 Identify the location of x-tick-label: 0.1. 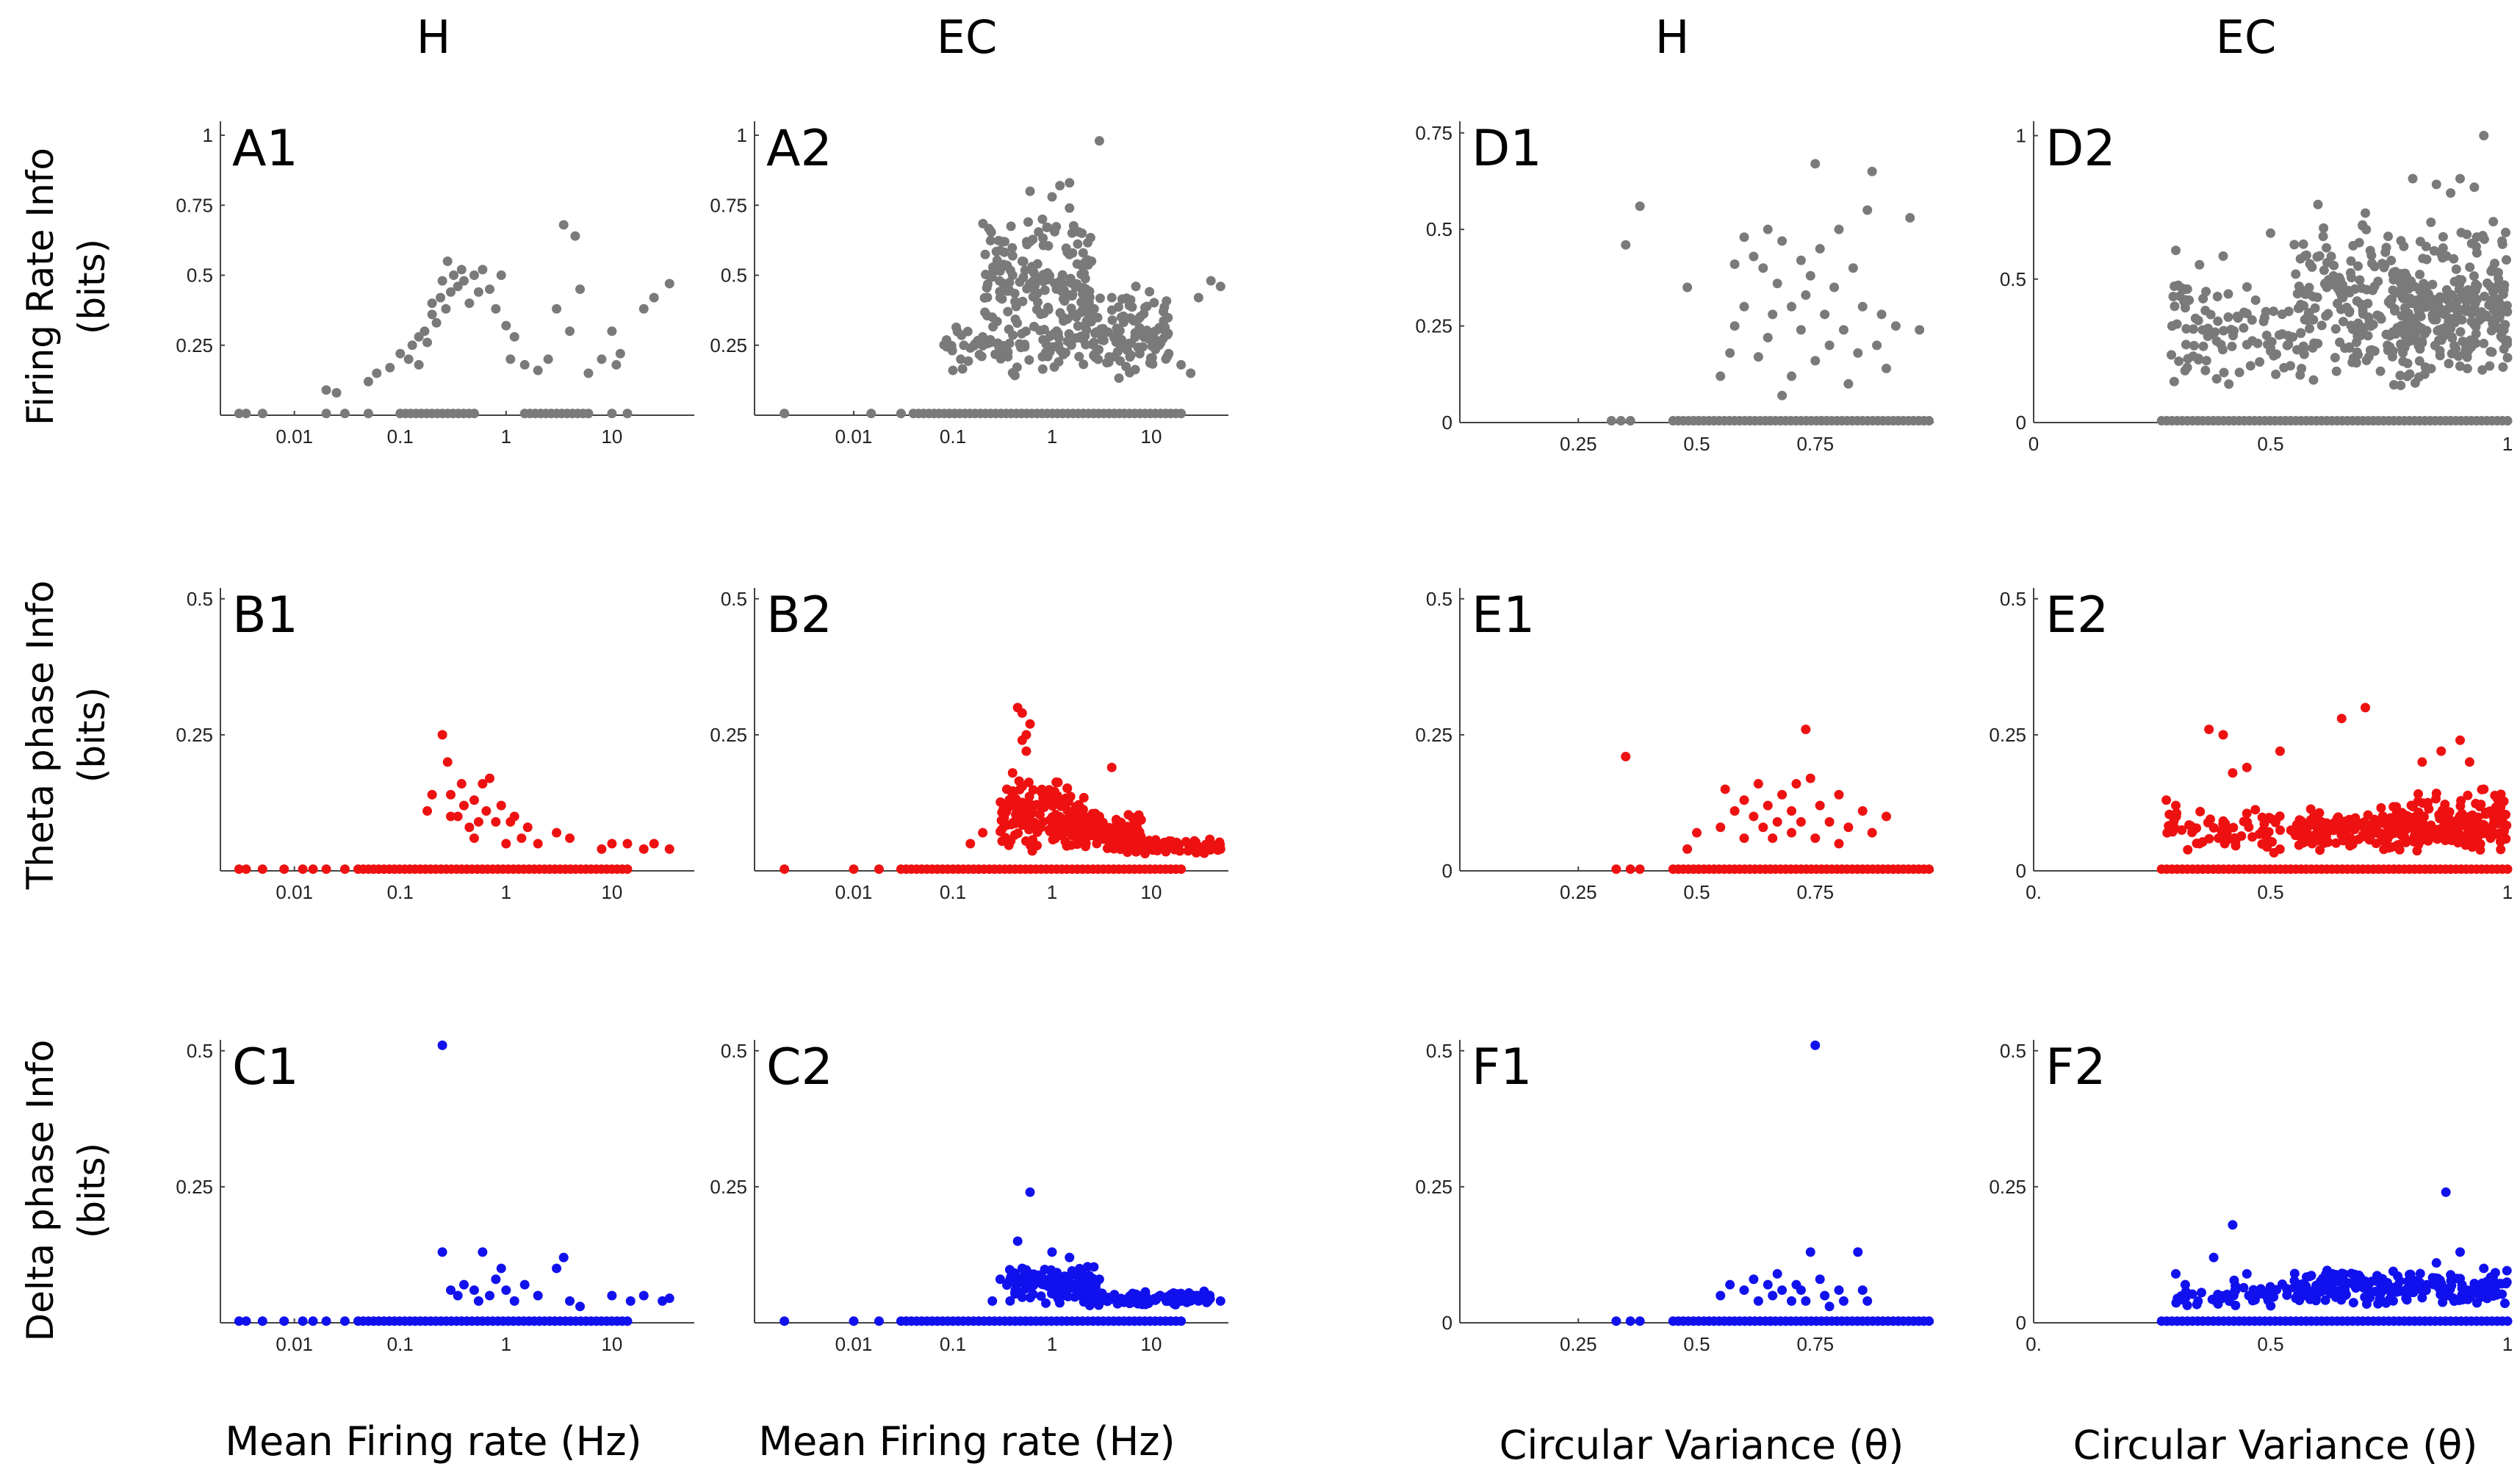
(400, 892).